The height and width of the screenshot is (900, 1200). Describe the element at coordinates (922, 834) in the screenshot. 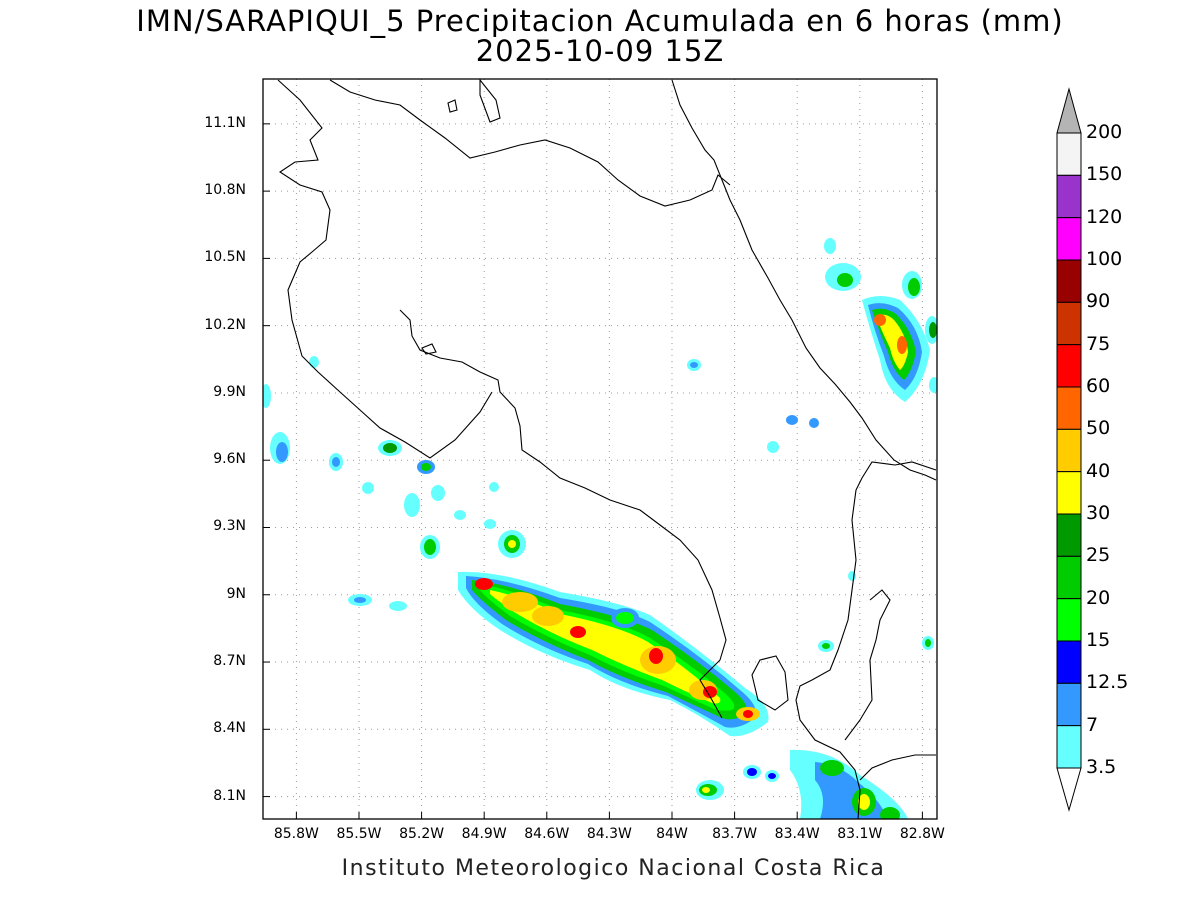

I see `lon-tick-label: 82.8W` at that location.